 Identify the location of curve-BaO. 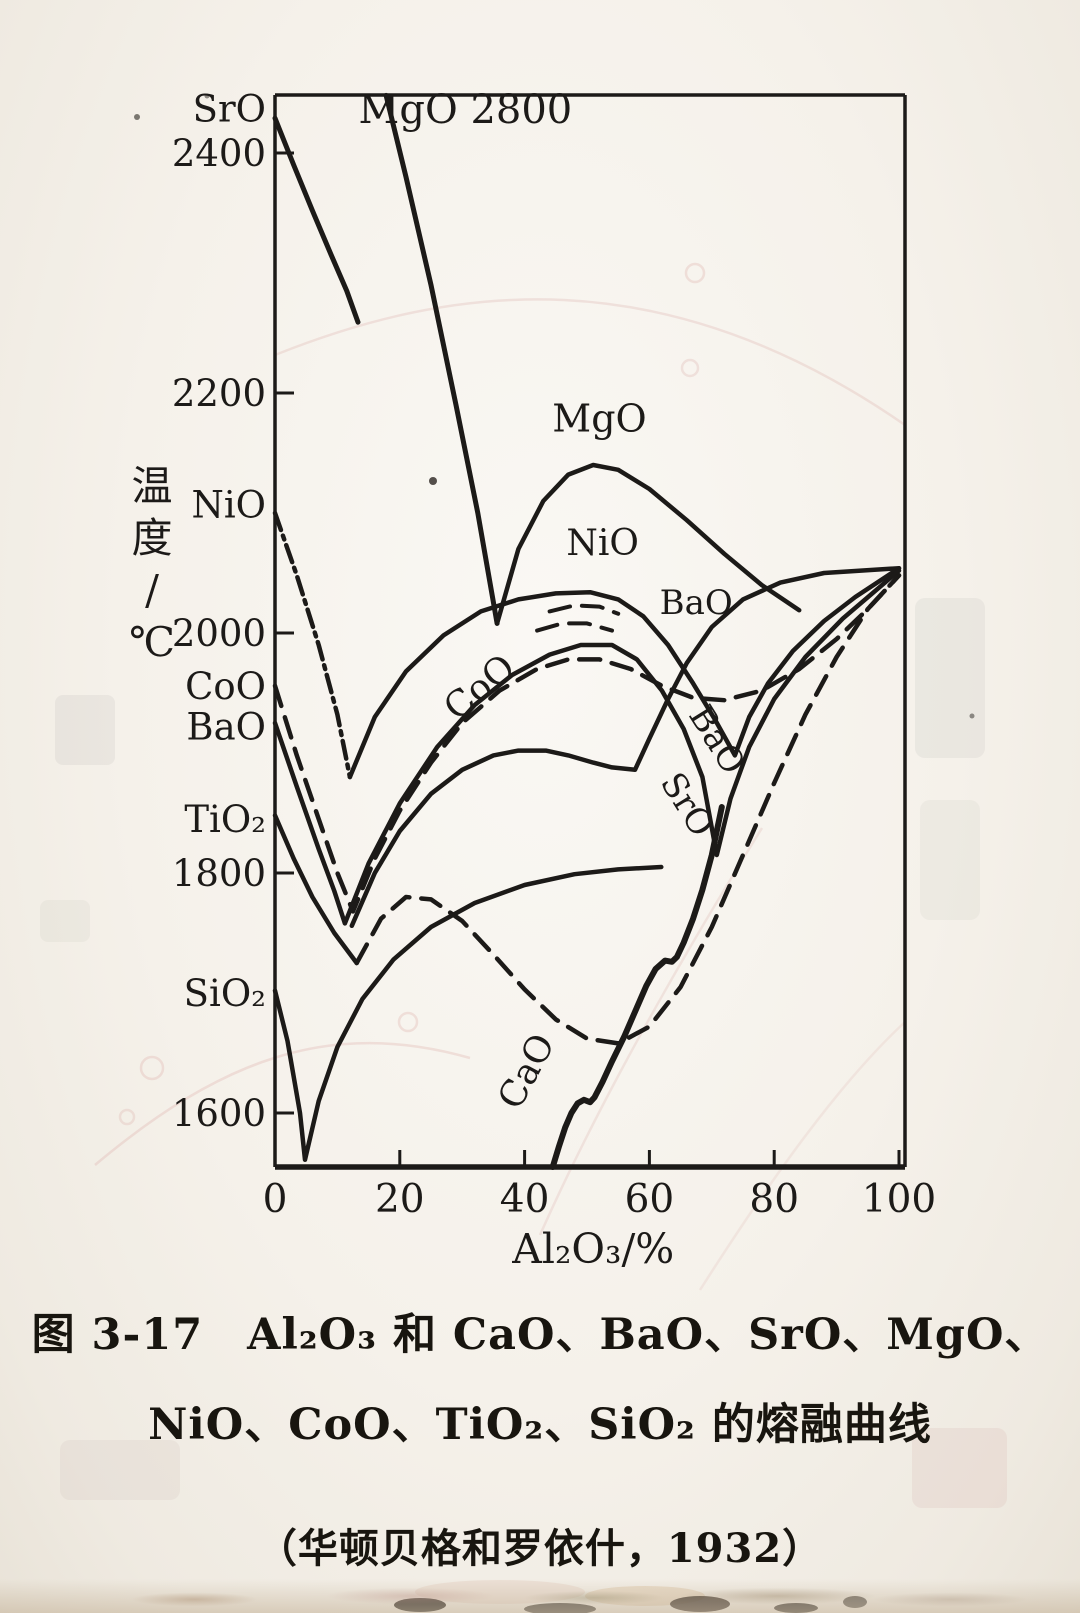
(587, 747).